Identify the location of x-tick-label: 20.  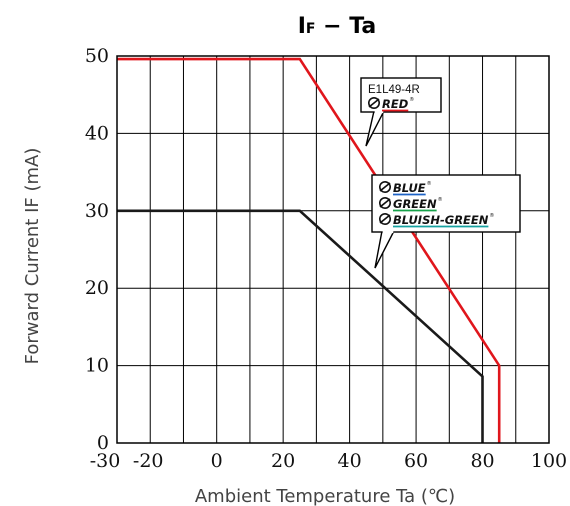
(283, 461).